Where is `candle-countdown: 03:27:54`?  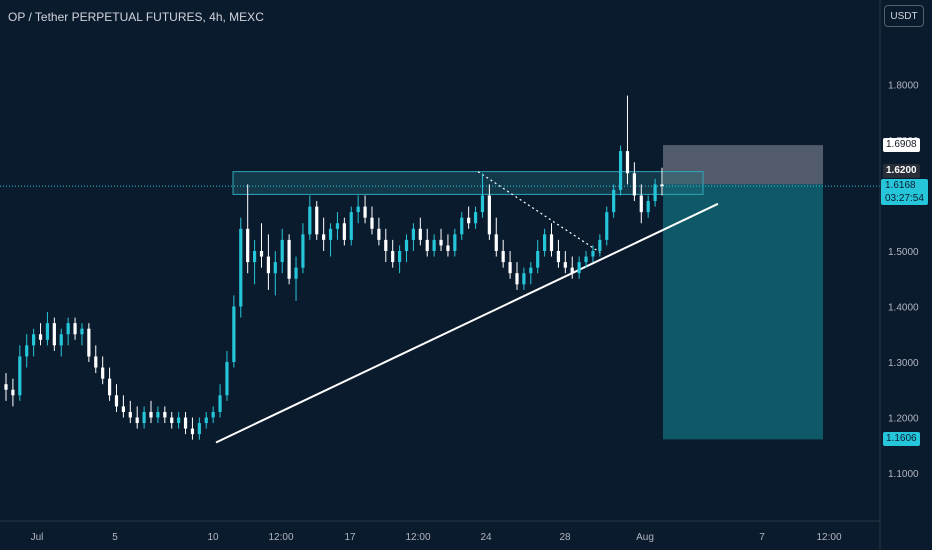
candle-countdown: 03:27:54 is located at coordinates (904, 198).